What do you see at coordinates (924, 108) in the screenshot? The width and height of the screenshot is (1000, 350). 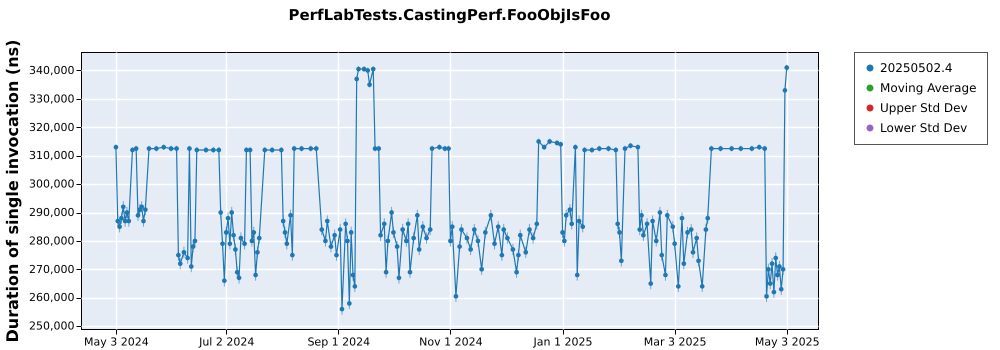 I see `legend-label: Upper Std Dev` at bounding box center [924, 108].